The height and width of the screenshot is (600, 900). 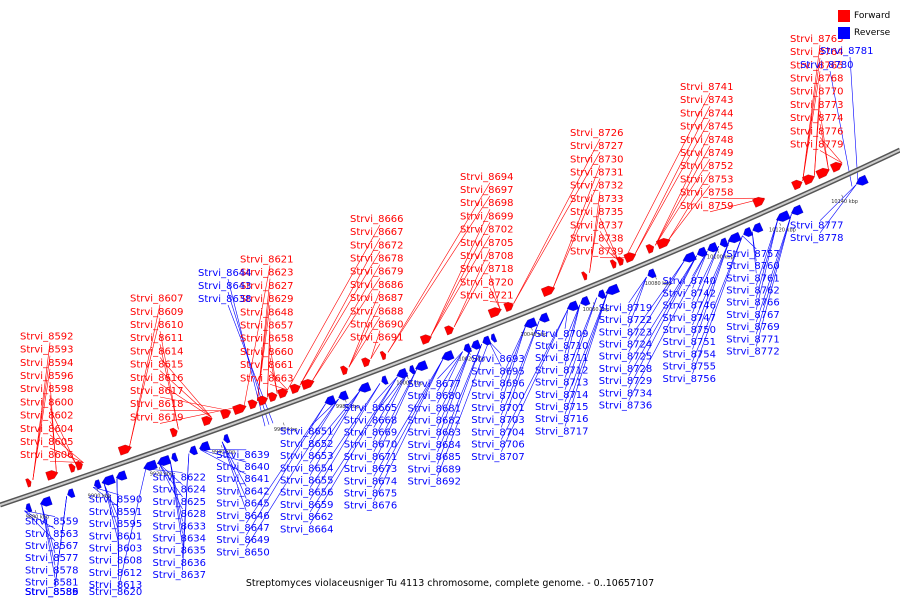 I want to click on ruler-tick-label: 9880 kbp, so click(x=38, y=518).